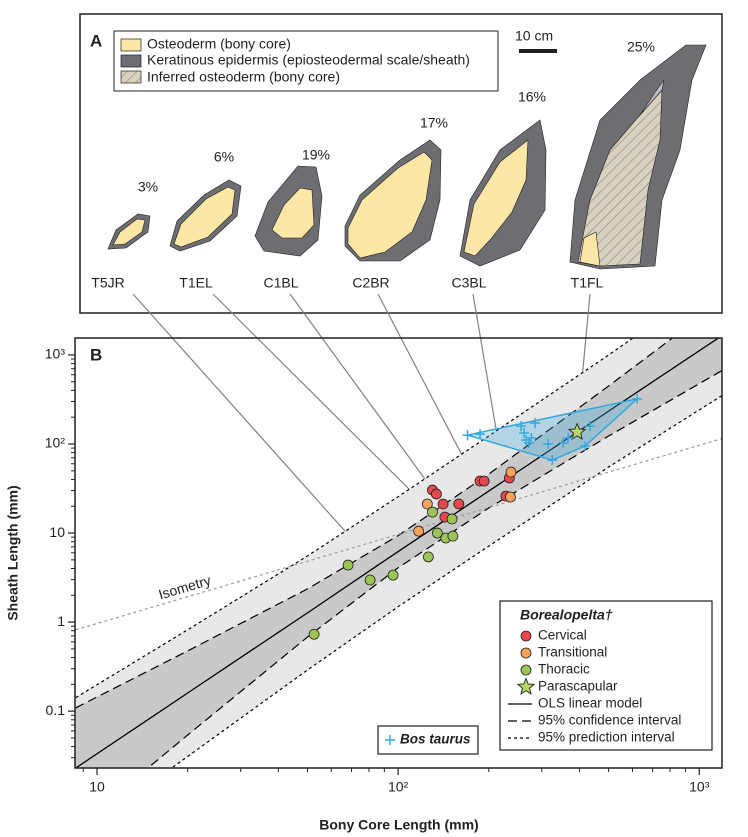 The image size is (748, 837). What do you see at coordinates (532, 97) in the screenshot?
I see `sheath-percent: 16%` at bounding box center [532, 97].